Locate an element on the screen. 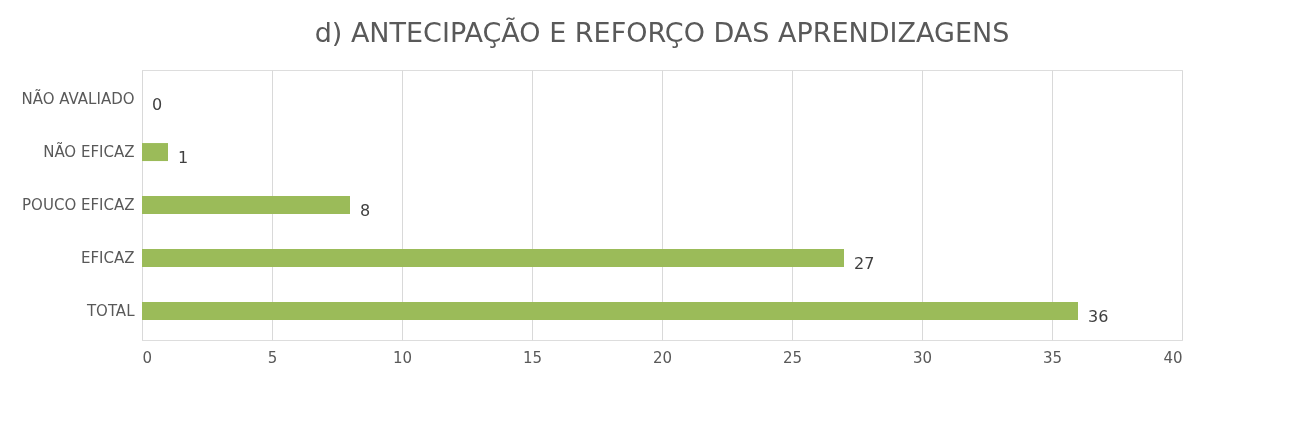 The height and width of the screenshot is (423, 1293). data-label: 0 is located at coordinates (157, 105).